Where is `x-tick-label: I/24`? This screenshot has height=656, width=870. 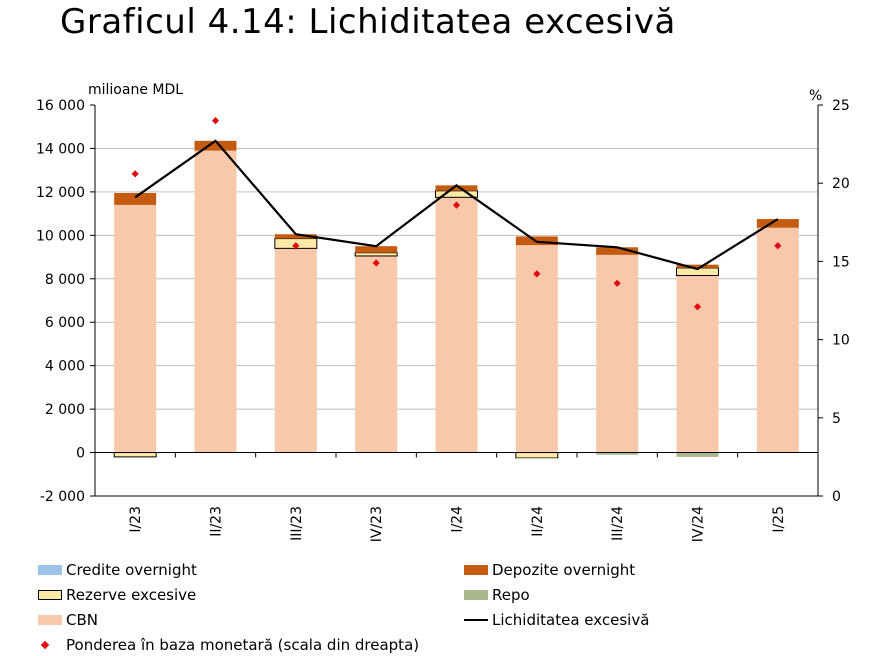
x-tick-label: I/24 is located at coordinates (458, 519).